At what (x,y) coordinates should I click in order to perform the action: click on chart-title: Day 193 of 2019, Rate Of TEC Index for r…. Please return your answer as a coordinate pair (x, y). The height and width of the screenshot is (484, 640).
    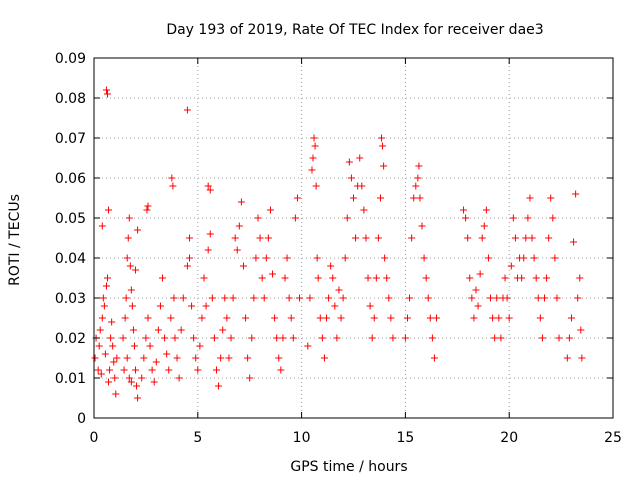
    Looking at the image, I should click on (354, 30).